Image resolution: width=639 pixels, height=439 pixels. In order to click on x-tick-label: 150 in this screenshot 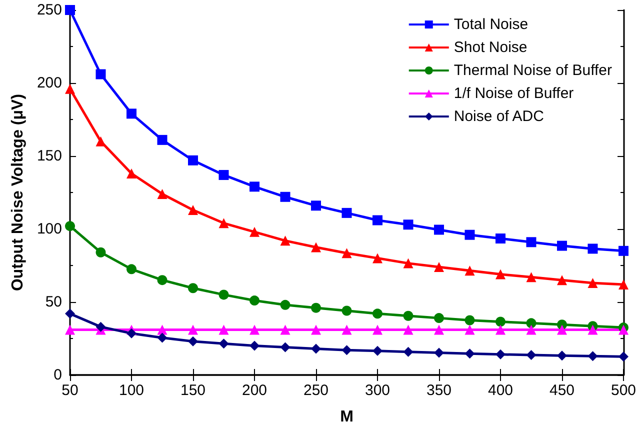, I will do `click(193, 390)`.